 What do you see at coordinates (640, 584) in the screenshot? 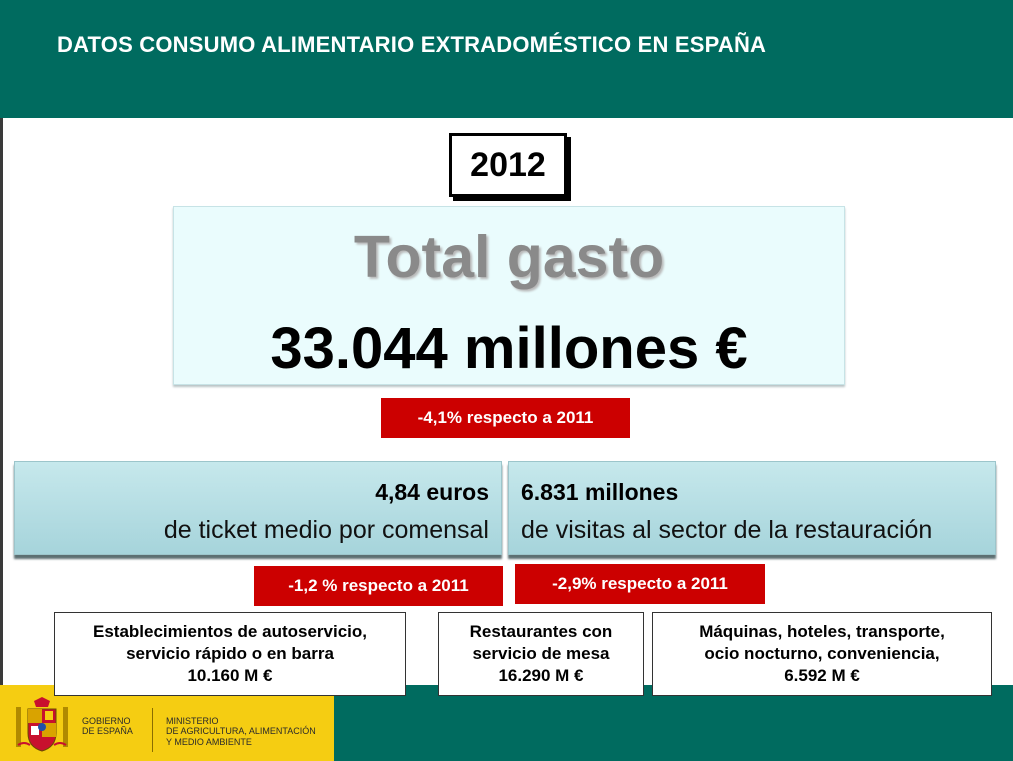
I see `visits-change-badge: -2,9% respecto a 2011` at bounding box center [640, 584].